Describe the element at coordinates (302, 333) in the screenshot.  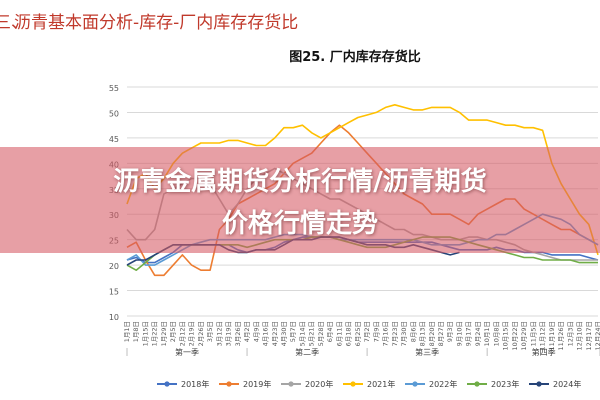
I see `x-tick-label: 5月14日` at that location.